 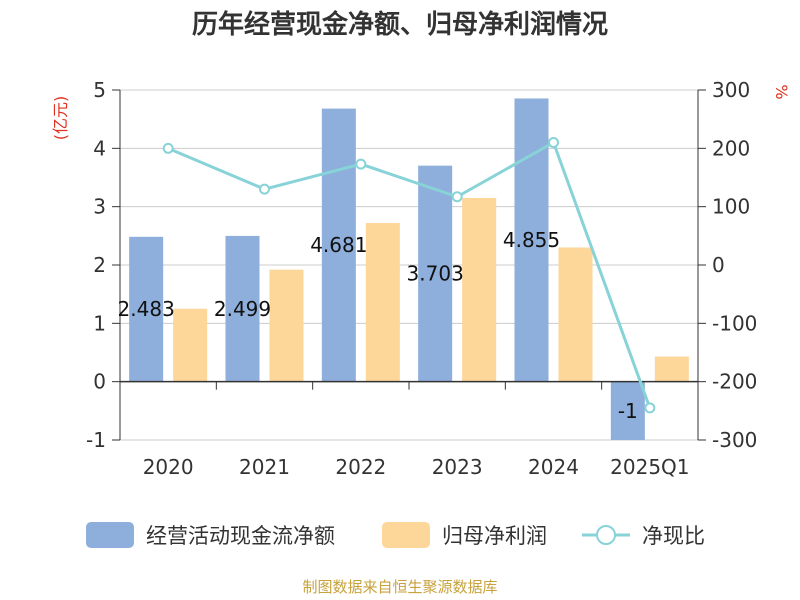 What do you see at coordinates (731, 148) in the screenshot?
I see `right-tick-label: 200` at bounding box center [731, 148].